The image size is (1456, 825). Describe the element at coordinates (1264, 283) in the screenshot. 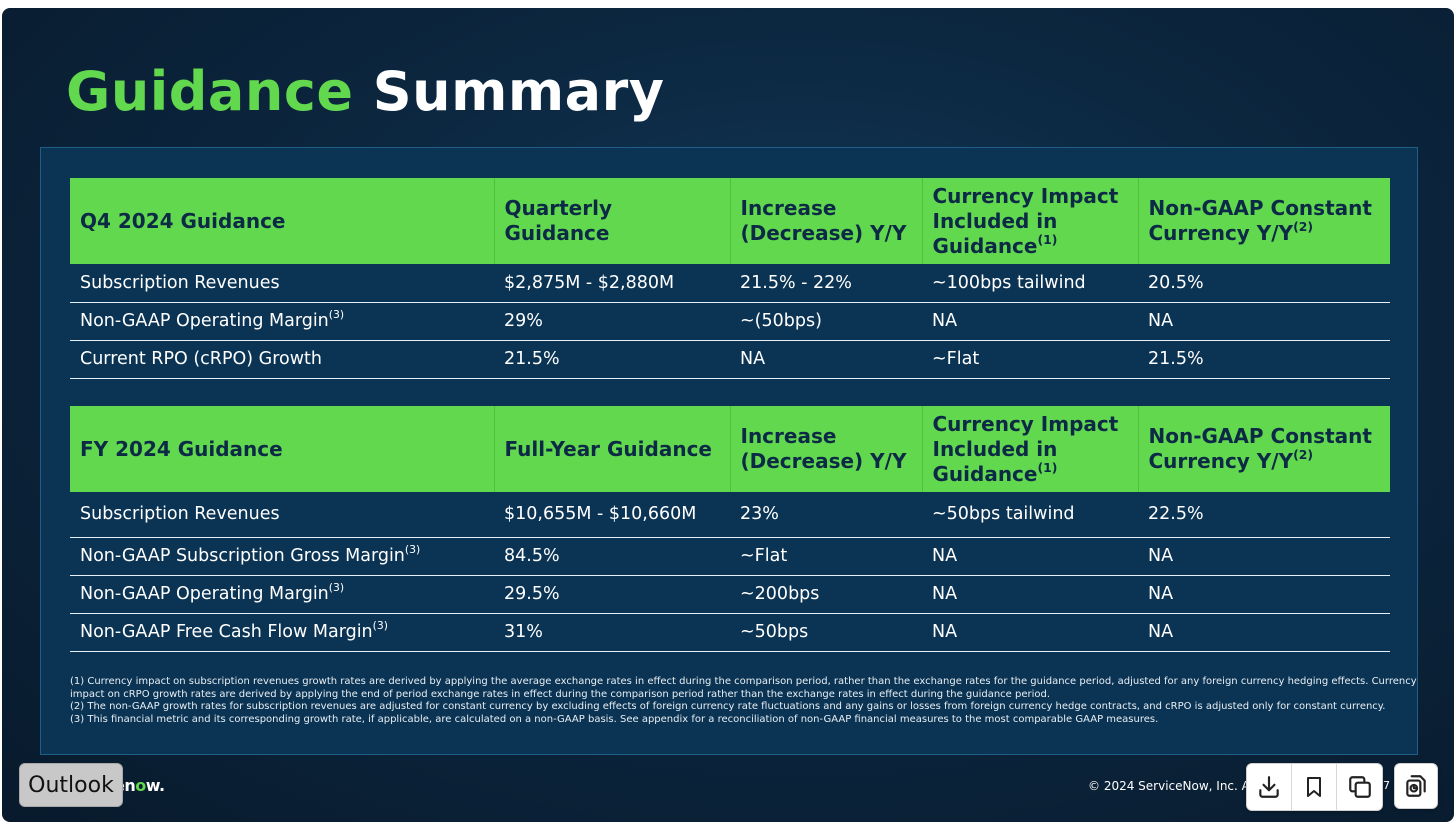

I see `constant-cell: 20.5%` at that location.